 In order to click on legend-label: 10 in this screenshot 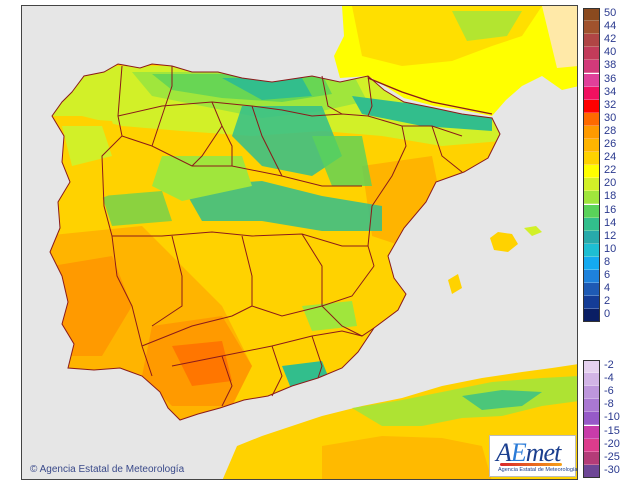, I will do `click(610, 248)`.